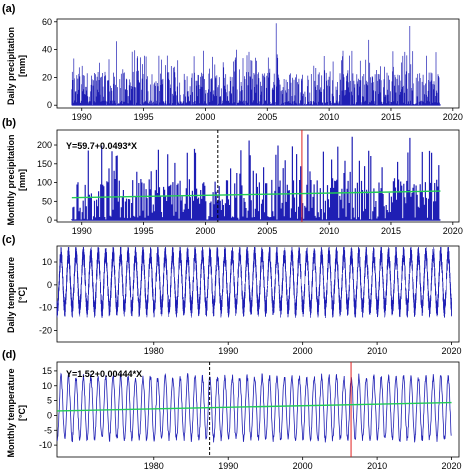  What do you see at coordinates (11, 66) in the screenshot?
I see `y-axis-label-line1: Daily precipitation` at bounding box center [11, 66].